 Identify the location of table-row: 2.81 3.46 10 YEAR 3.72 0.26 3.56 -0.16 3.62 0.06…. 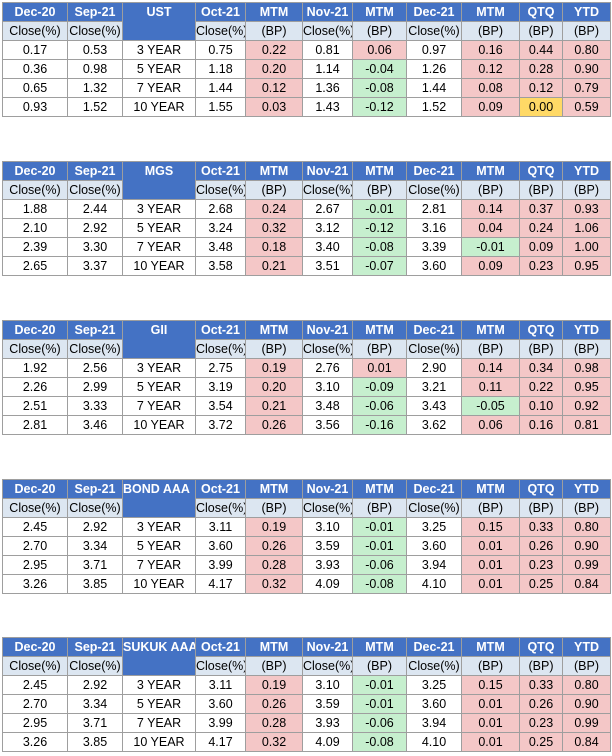
(306, 425).